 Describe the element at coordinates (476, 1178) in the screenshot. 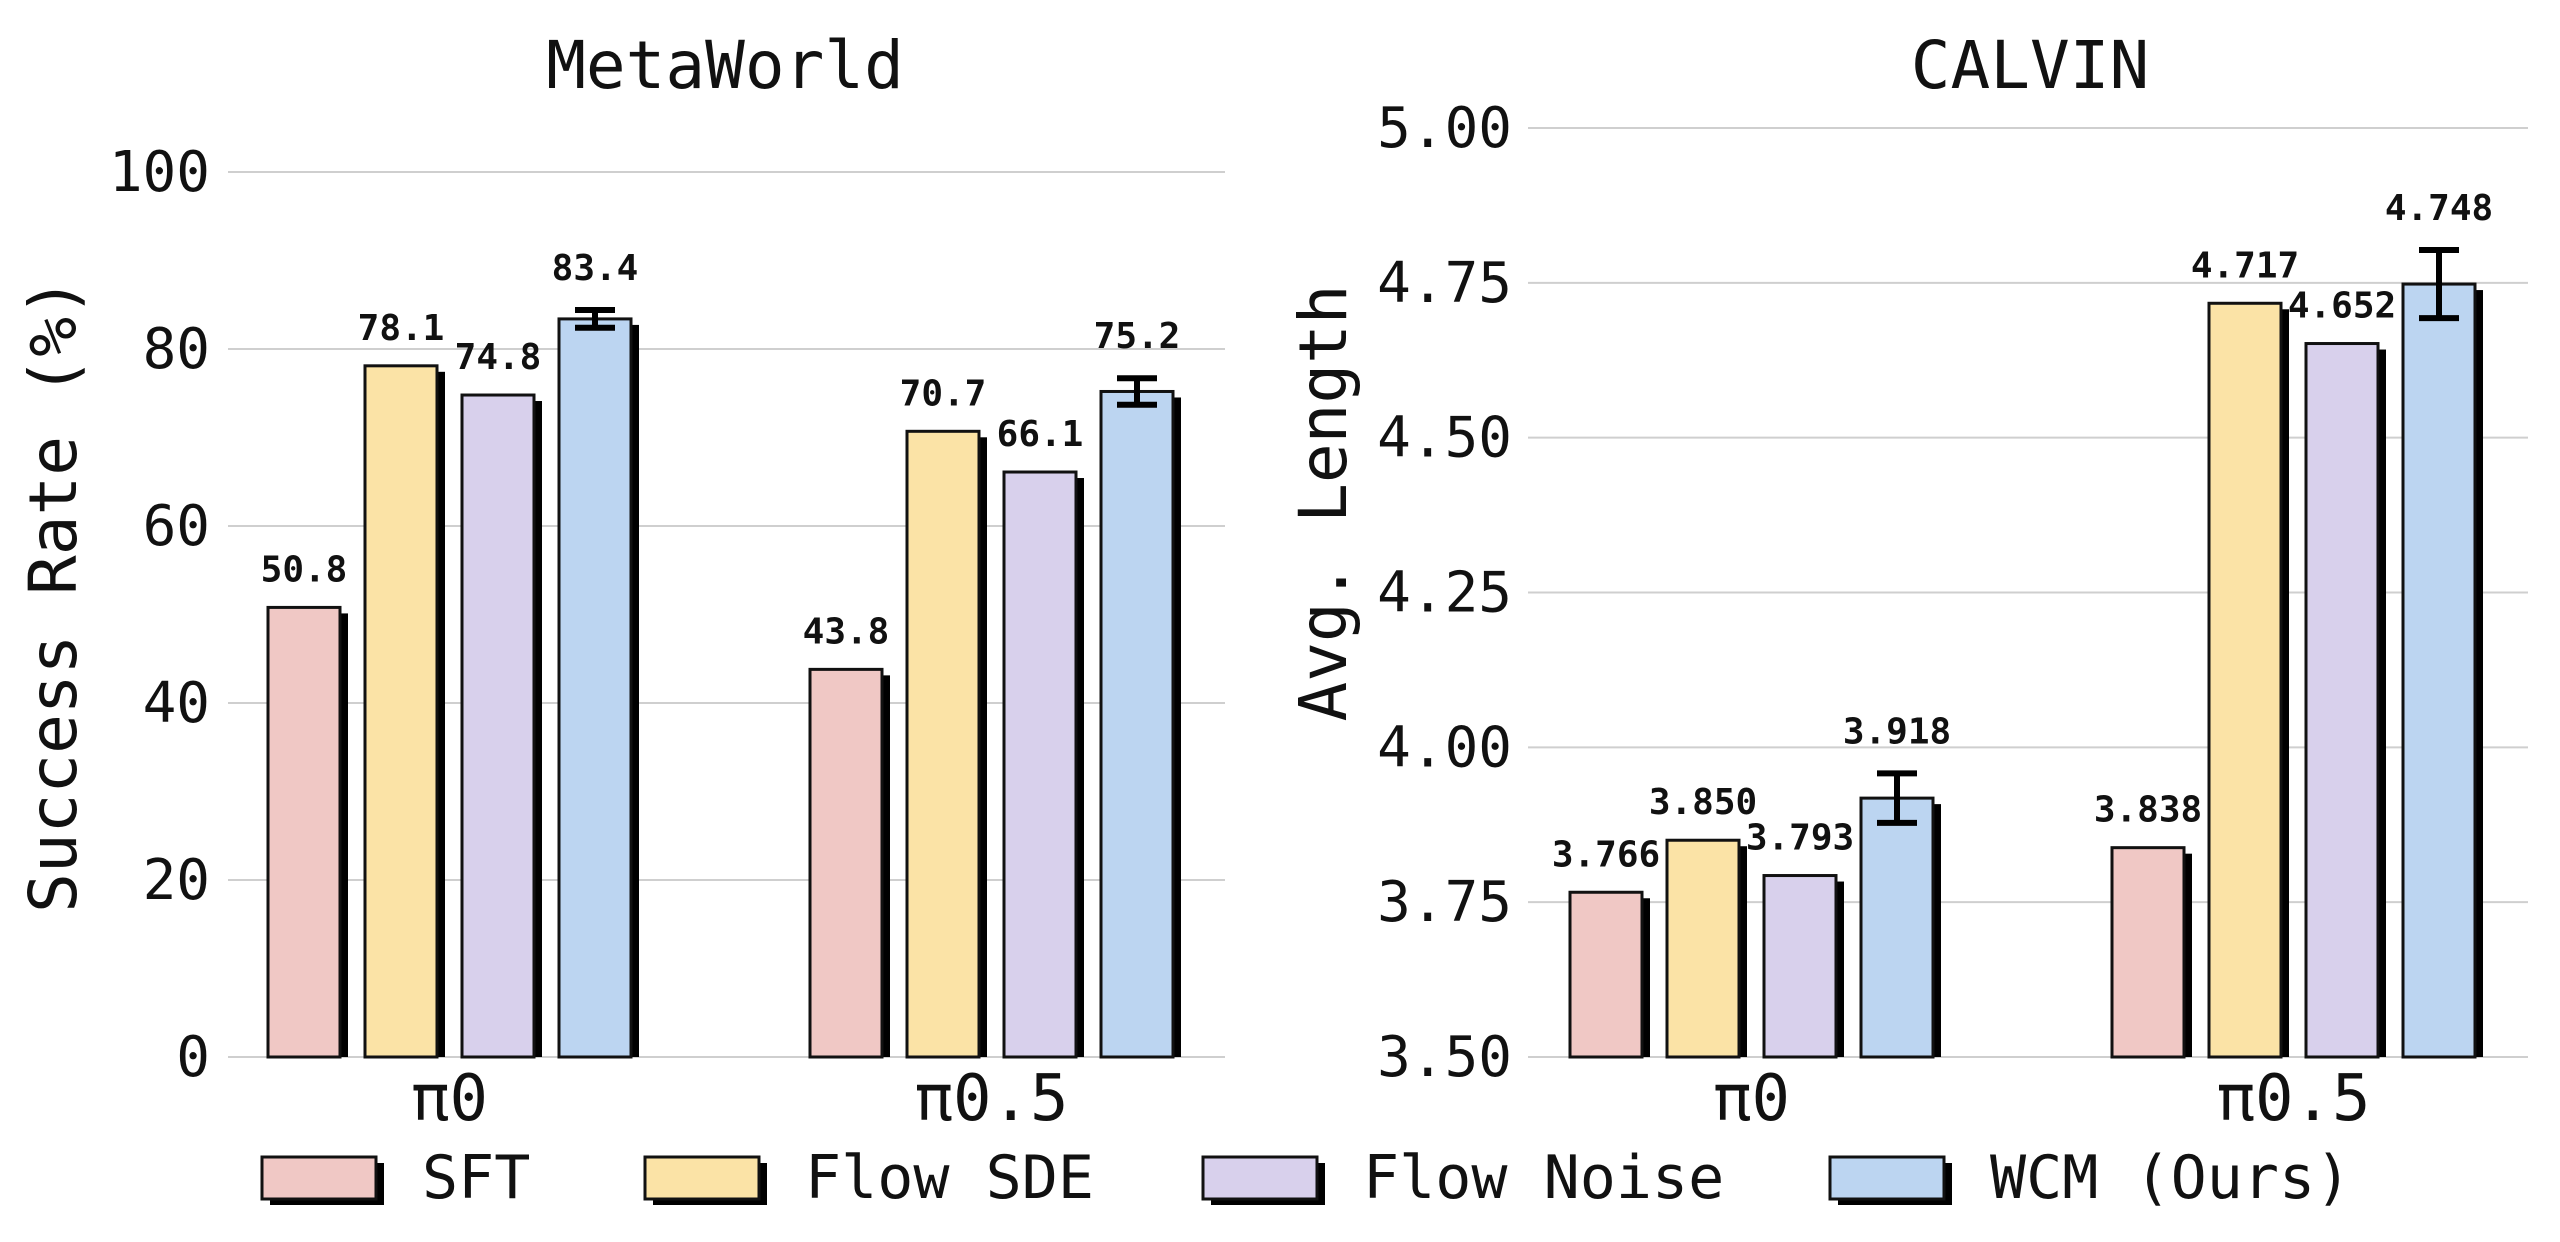

I see `legend-label: SFT` at that location.